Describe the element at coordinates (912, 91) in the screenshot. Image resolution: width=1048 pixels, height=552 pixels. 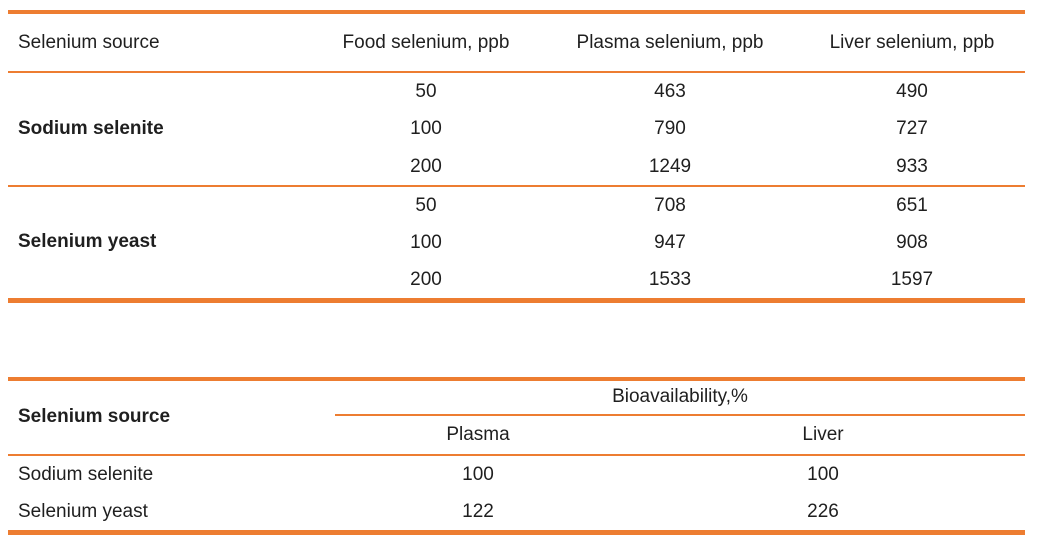
I see `liver-value-cell: 490` at that location.